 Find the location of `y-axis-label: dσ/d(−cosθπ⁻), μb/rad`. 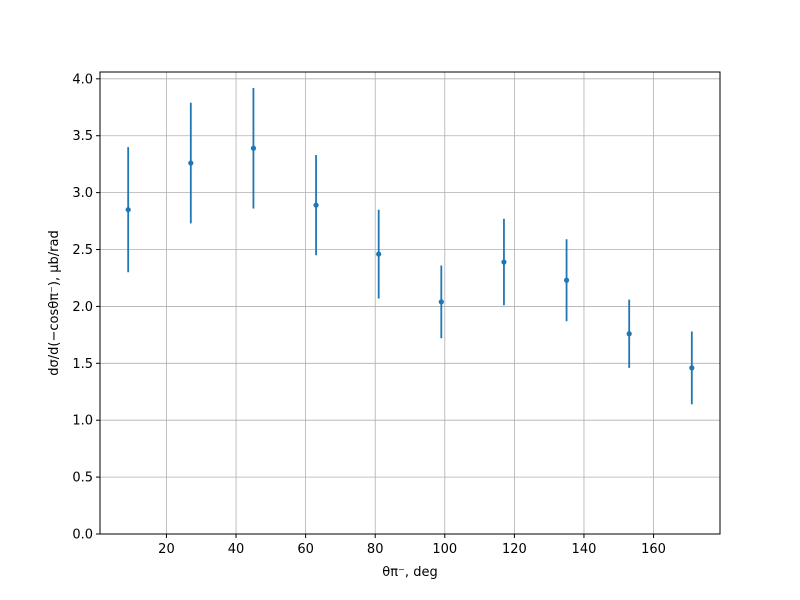

y-axis-label: dσ/d(−cosθπ⁻), μb/rad is located at coordinates (54, 302).